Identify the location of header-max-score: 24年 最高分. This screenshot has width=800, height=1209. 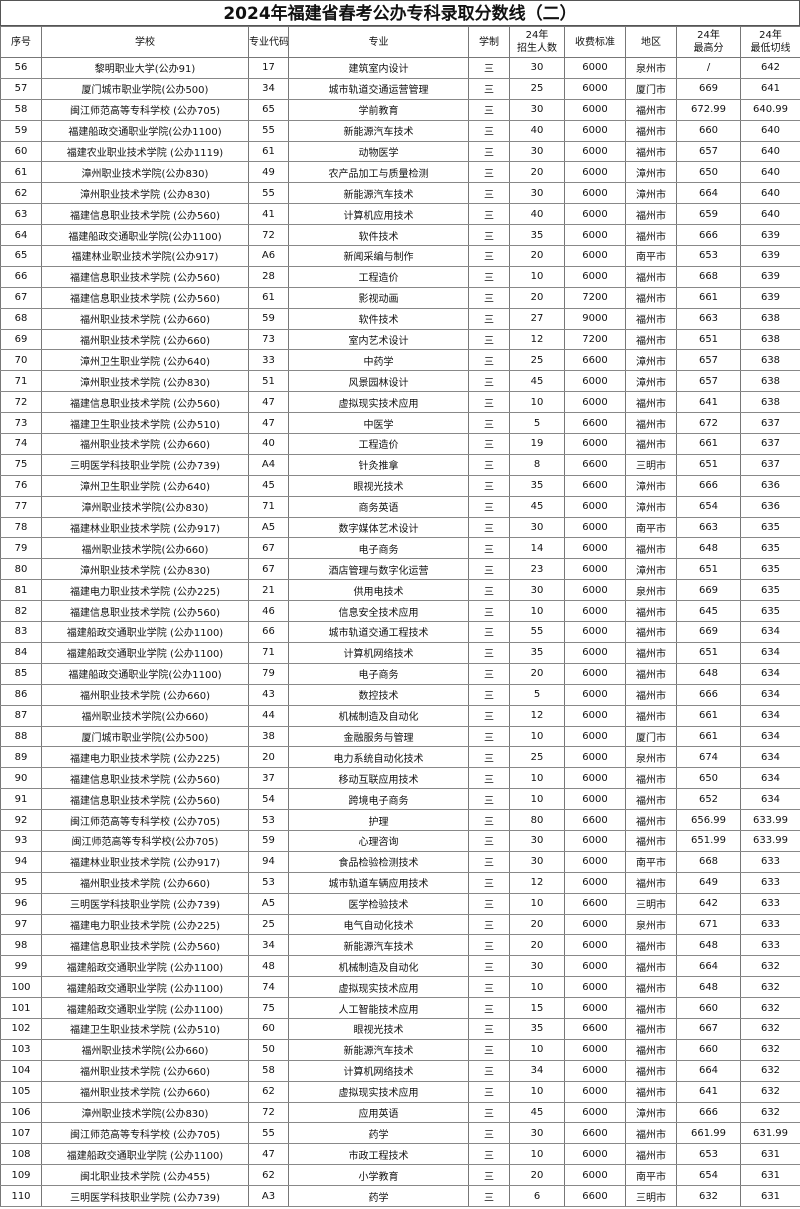
(708, 42).